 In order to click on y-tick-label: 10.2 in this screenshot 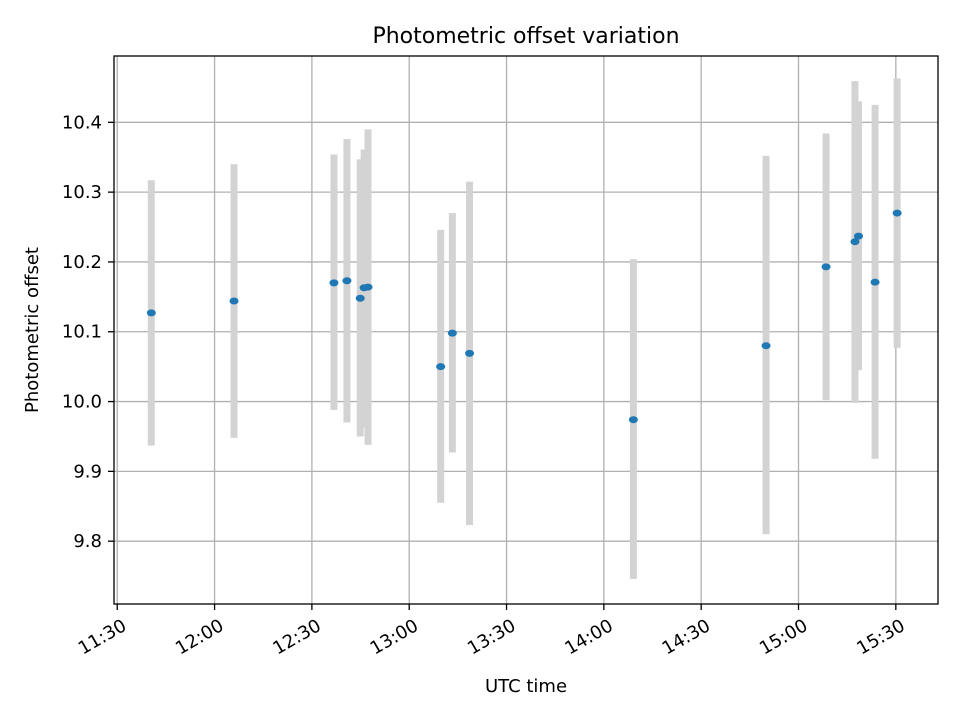, I will do `click(82, 262)`.